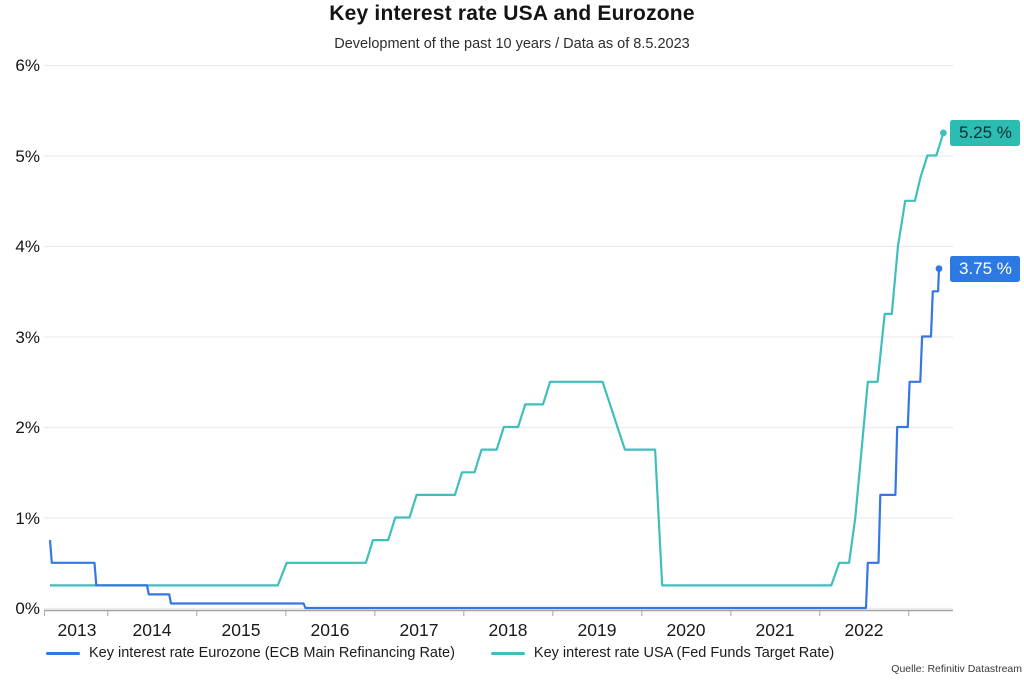  What do you see at coordinates (985, 133) in the screenshot?
I see `usa-end-value-badge: 5.25 %` at bounding box center [985, 133].